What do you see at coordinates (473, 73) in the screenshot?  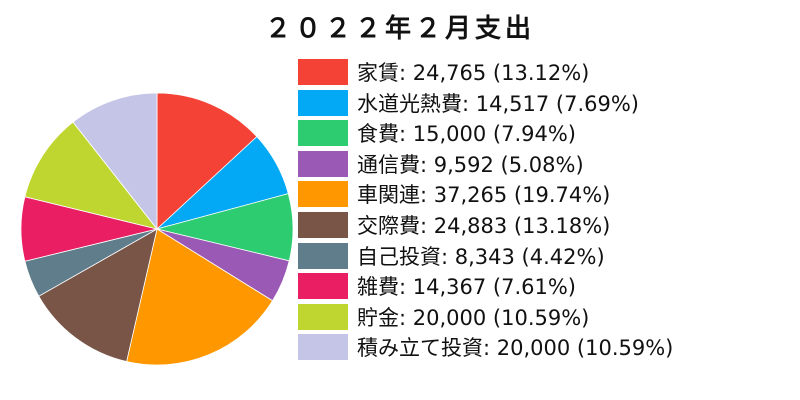 I see `legend-label-0: 家賃: 24,765 (13.12%)` at bounding box center [473, 73].